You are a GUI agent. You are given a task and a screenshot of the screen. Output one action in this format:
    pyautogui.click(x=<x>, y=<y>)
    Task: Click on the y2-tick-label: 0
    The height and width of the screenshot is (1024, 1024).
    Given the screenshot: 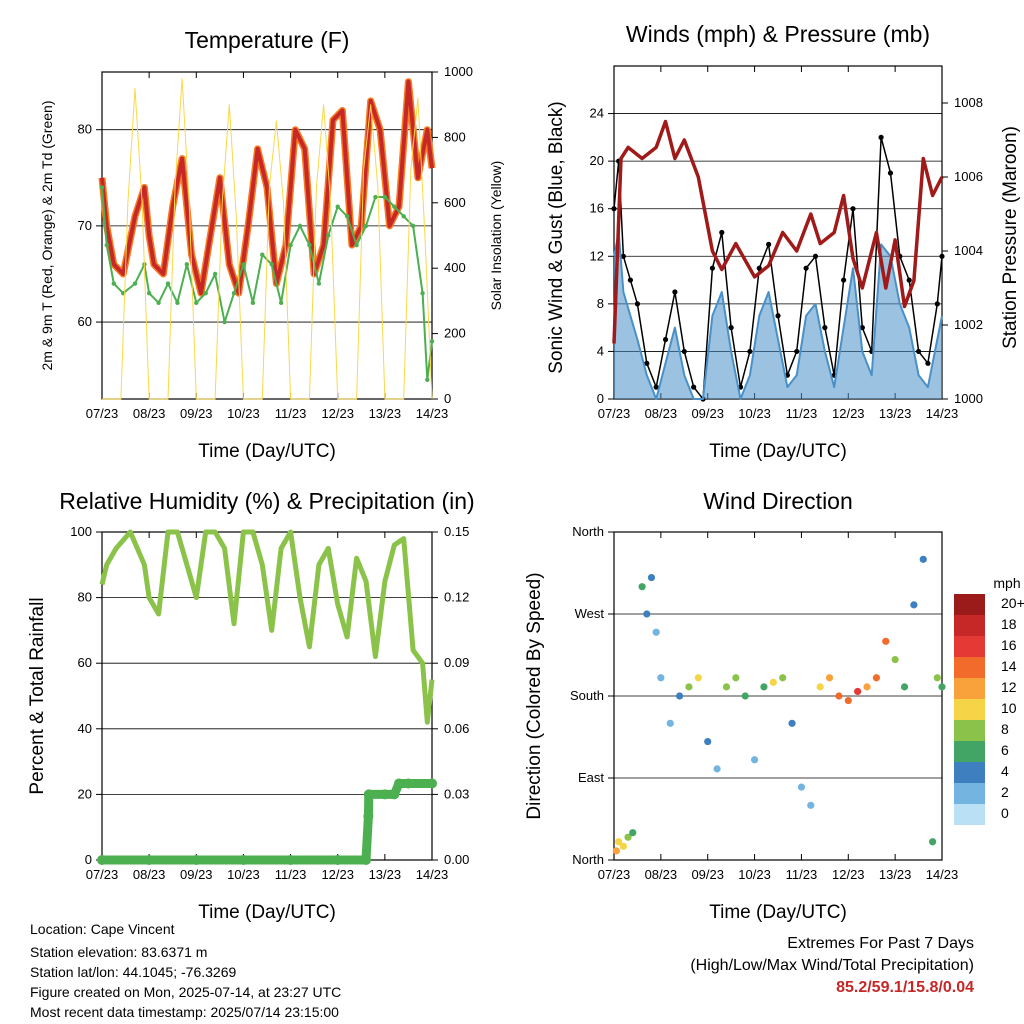 What is the action you would take?
    pyautogui.click(x=447, y=398)
    